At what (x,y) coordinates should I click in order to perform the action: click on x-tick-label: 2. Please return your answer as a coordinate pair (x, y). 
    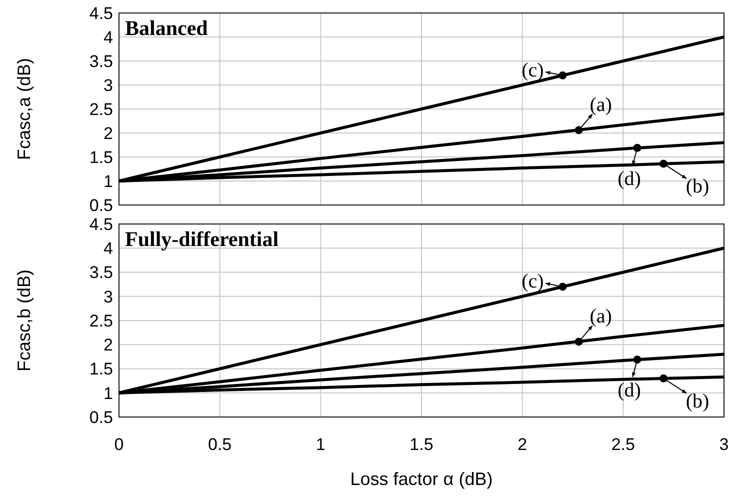
    Looking at the image, I should click on (523, 444).